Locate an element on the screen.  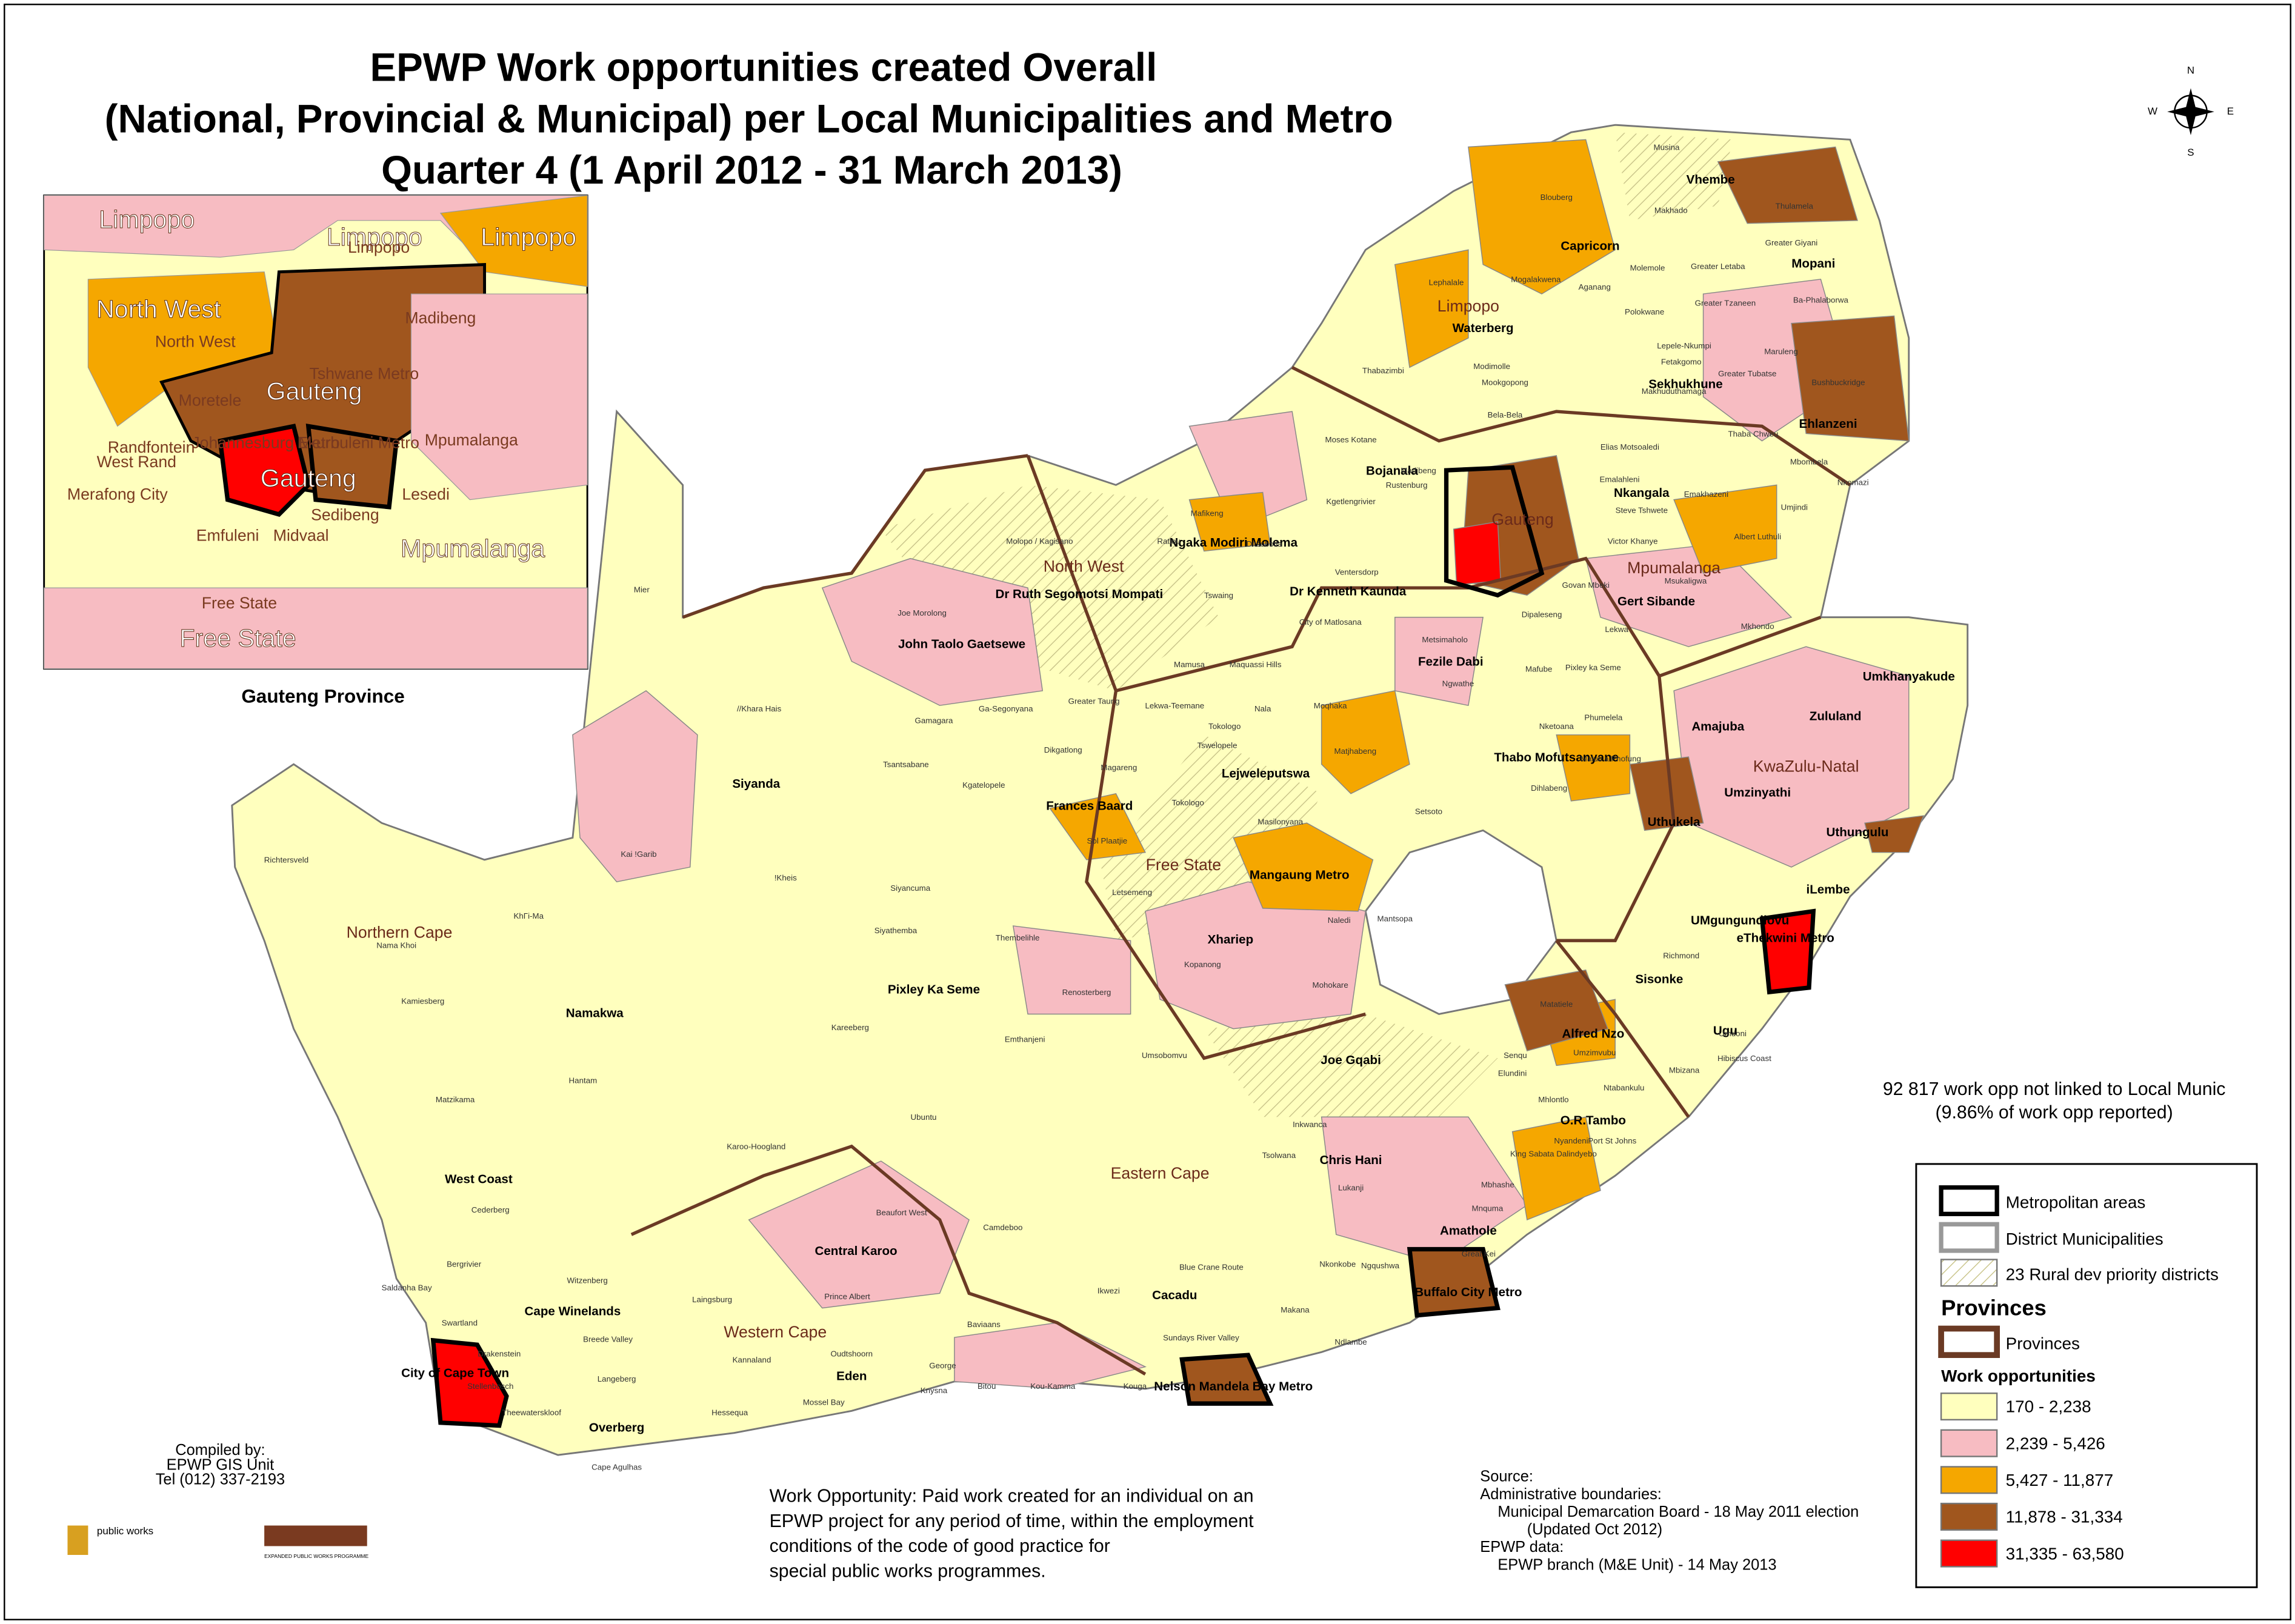
municipality-label: Magareng is located at coordinates (1119, 768).